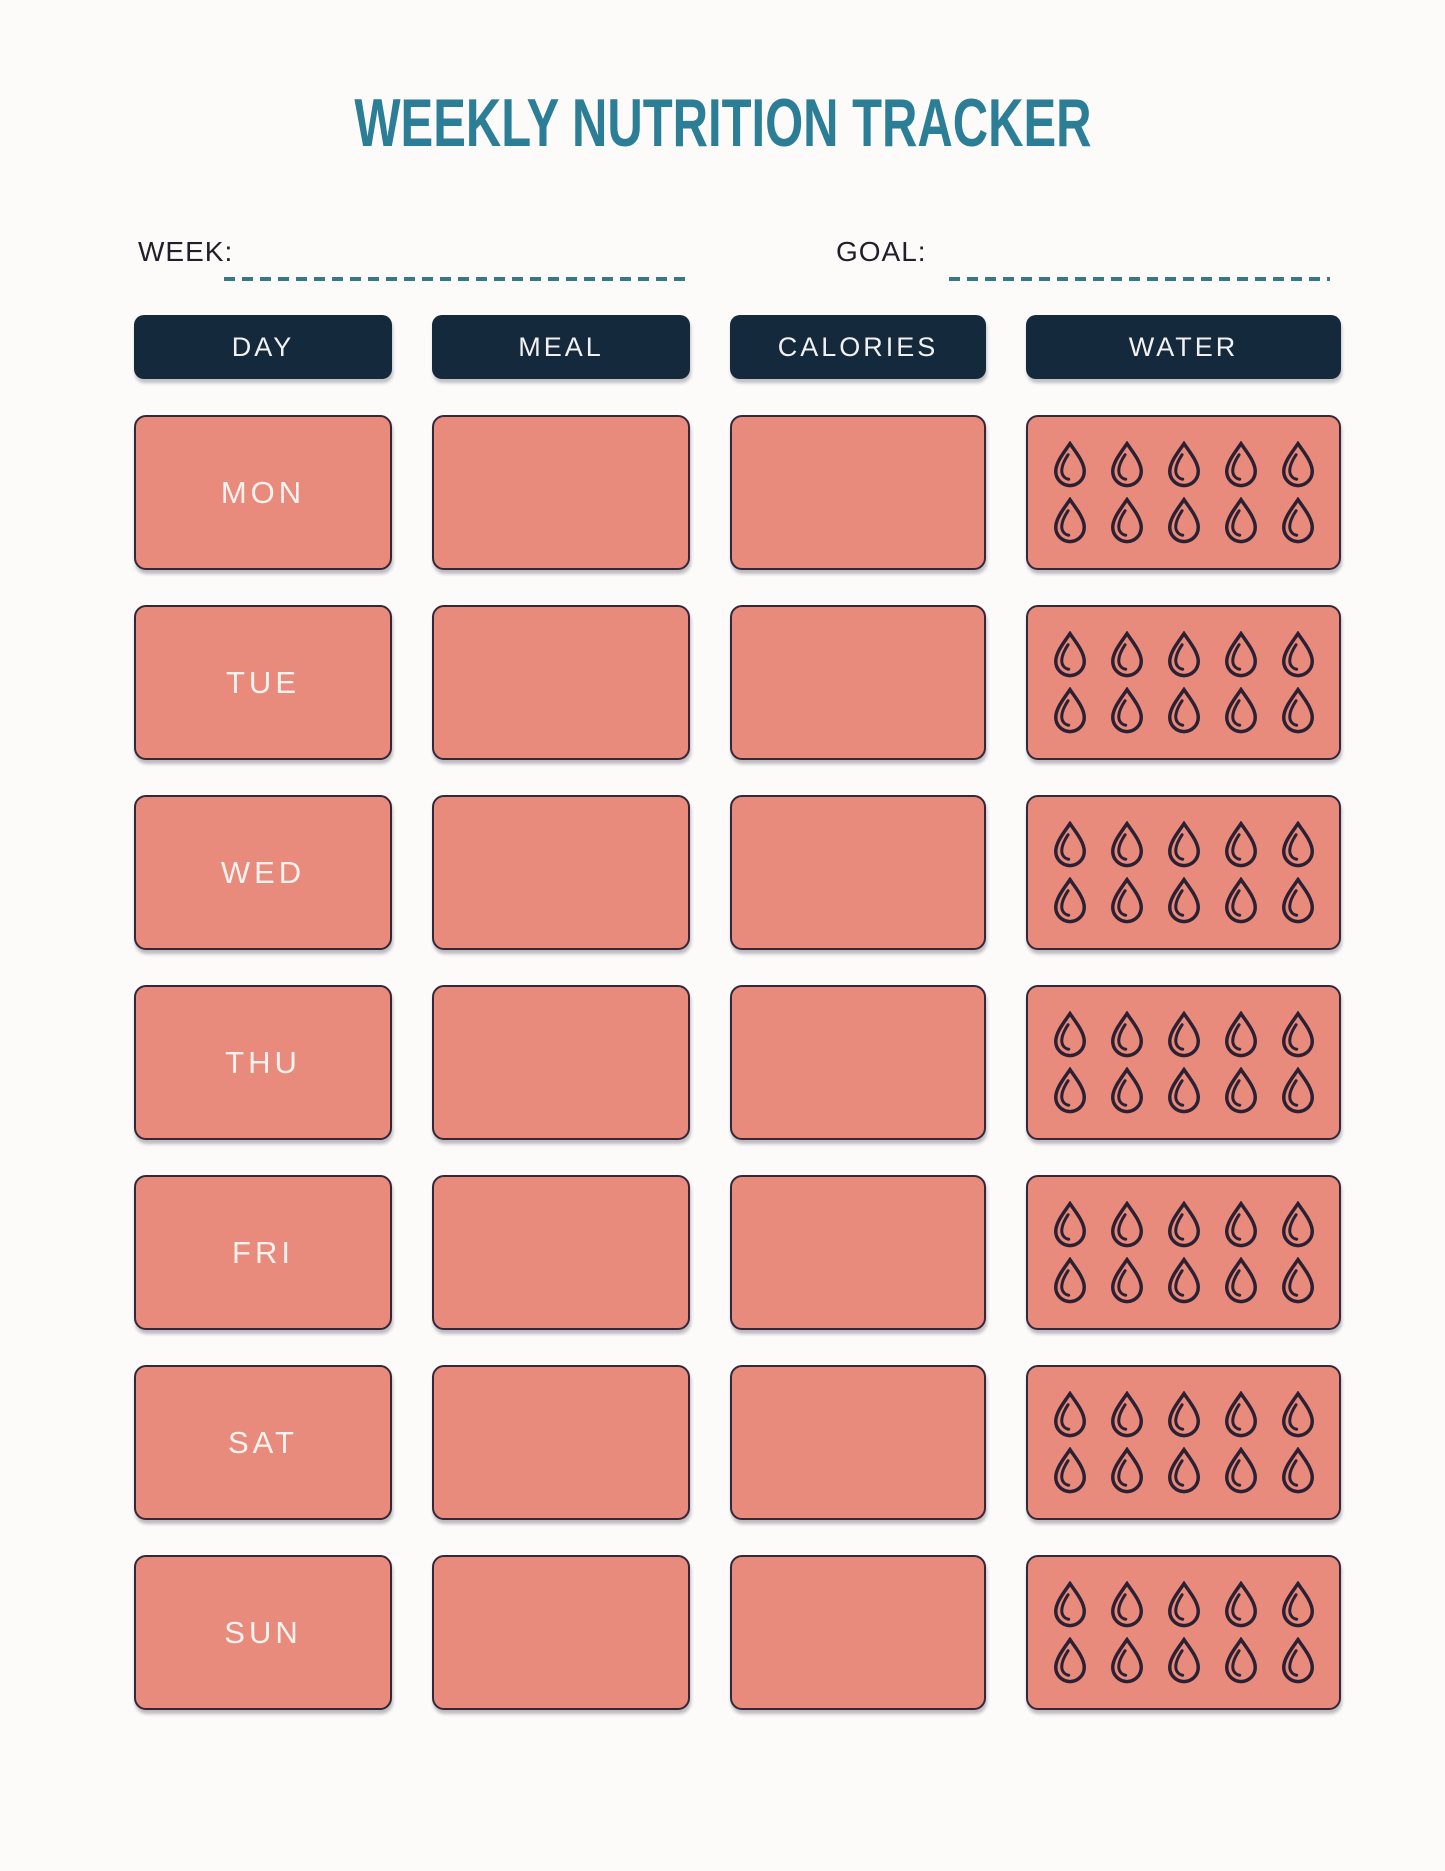 The width and height of the screenshot is (1445, 1871). I want to click on page-title-text: WEEKLY NUTRITION TRACKER, so click(722, 123).